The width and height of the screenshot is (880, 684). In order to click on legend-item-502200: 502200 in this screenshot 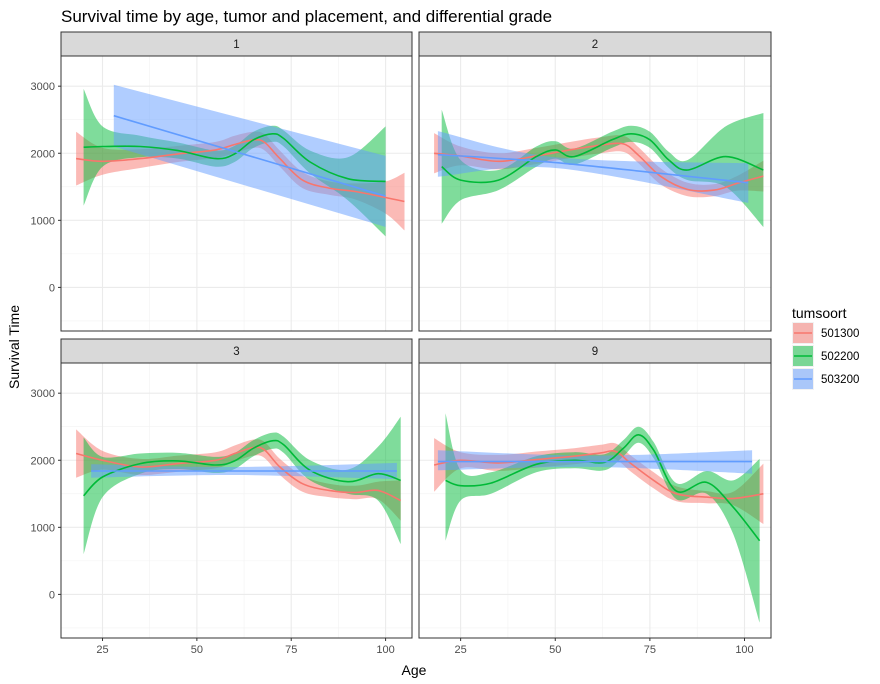, I will do `click(825, 356)`.